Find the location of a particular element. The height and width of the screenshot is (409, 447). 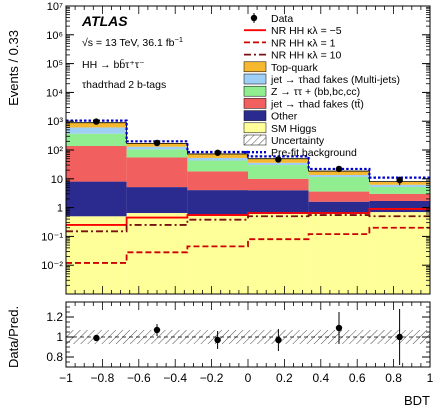

uncertainty-band is located at coordinates (248, 337).